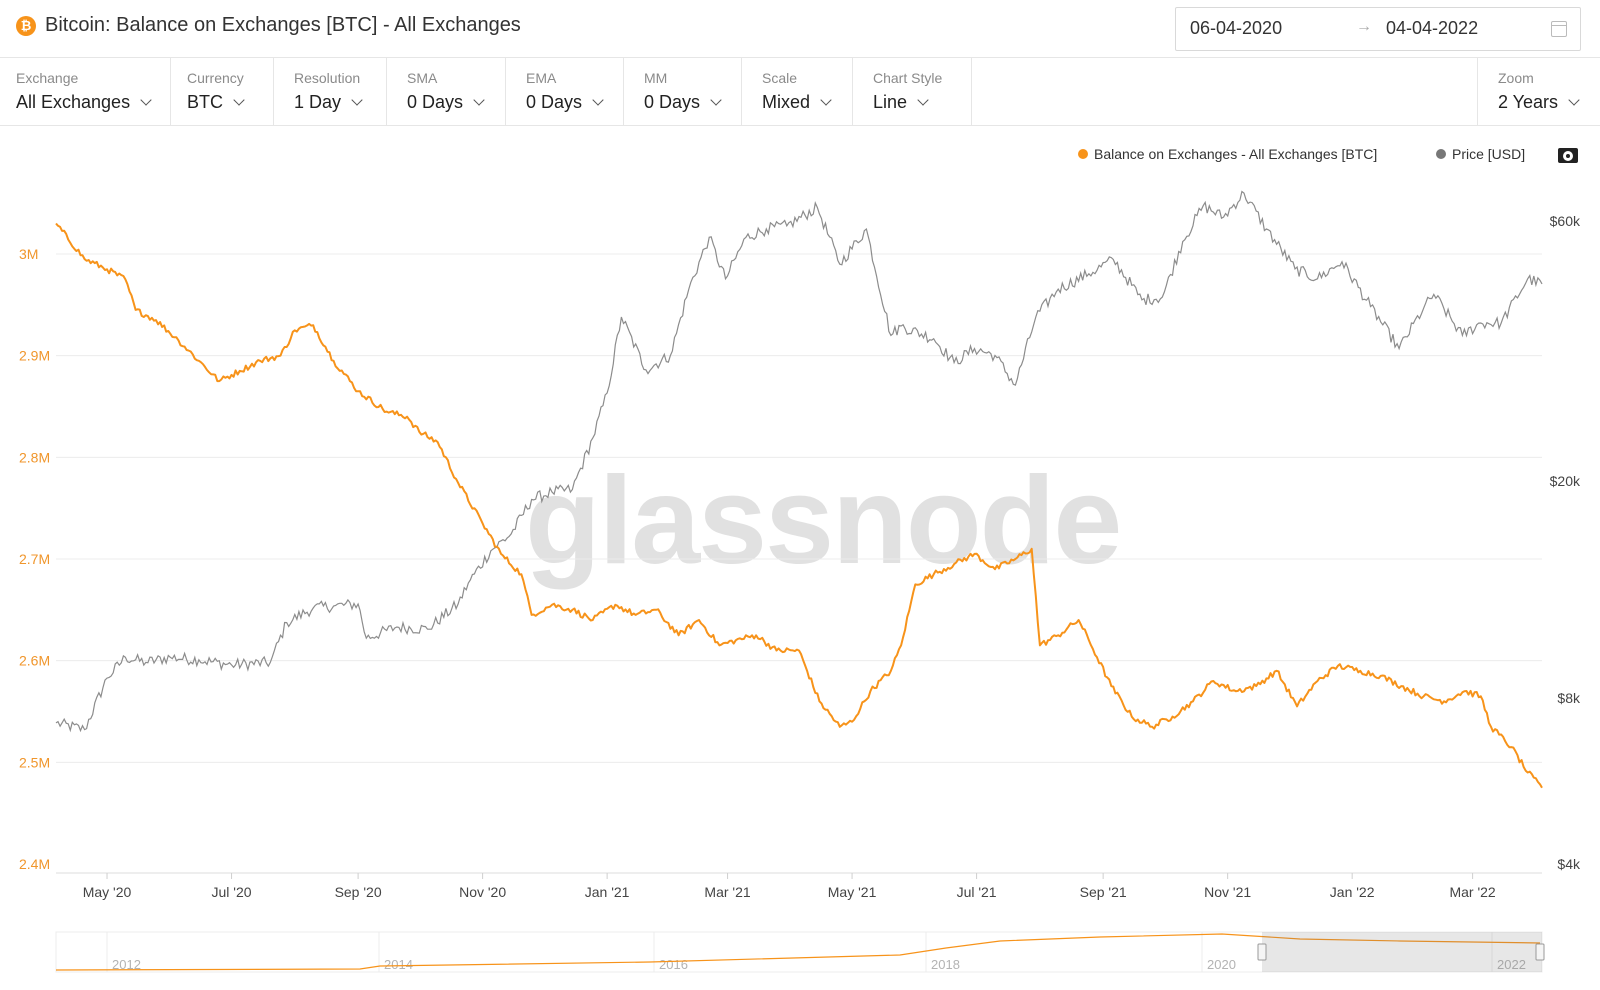 This screenshot has width=1600, height=990. I want to click on y-left-tick-label: 2.8M, so click(34, 457).